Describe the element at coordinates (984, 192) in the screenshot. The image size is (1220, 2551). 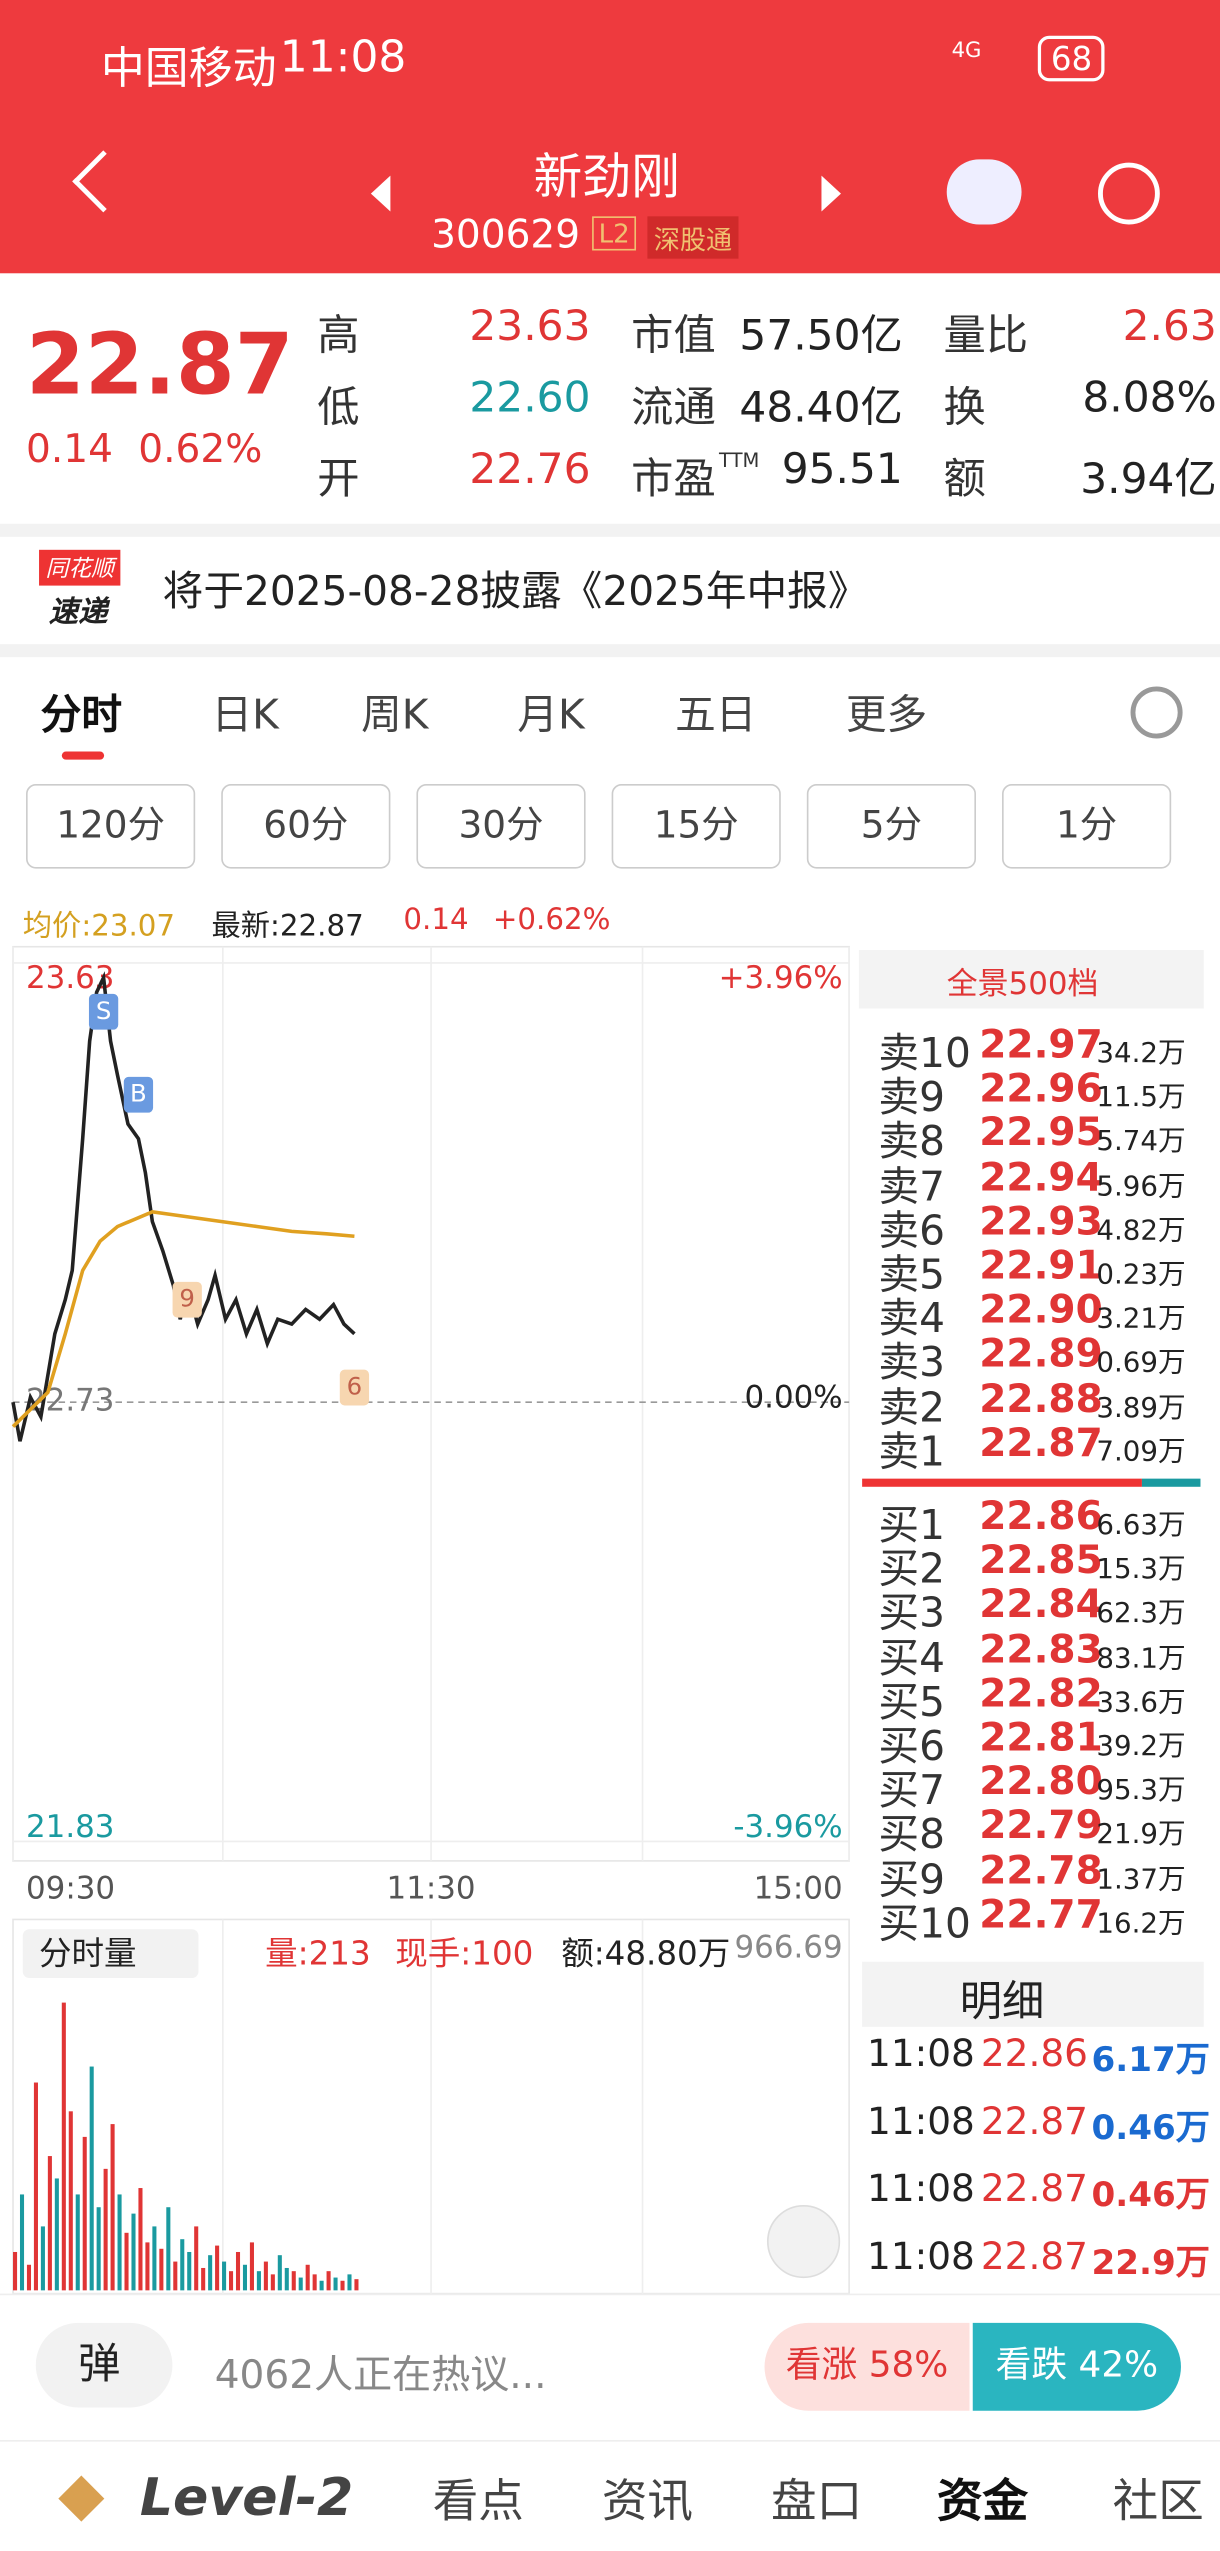
I see `robot-button` at that location.